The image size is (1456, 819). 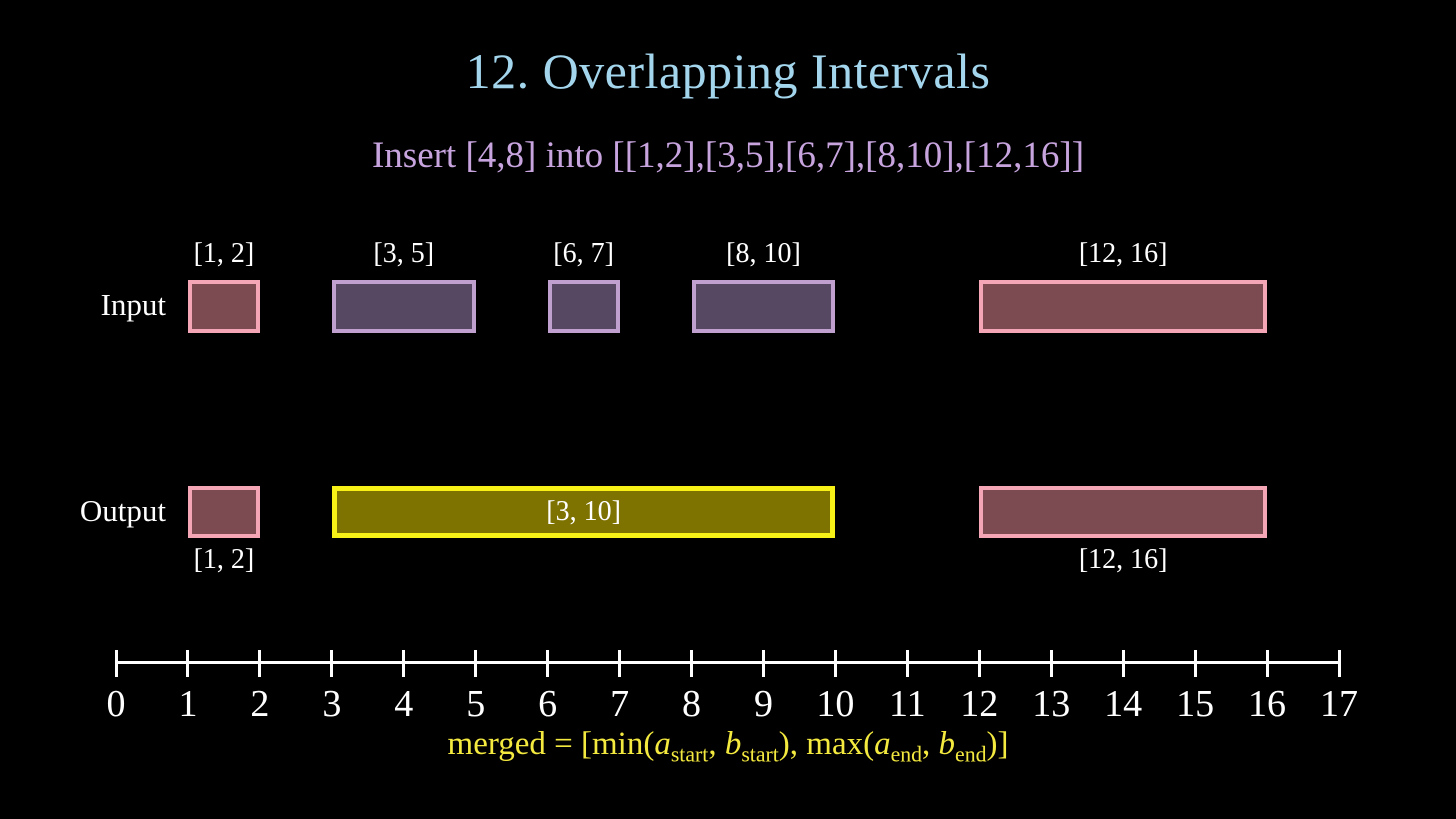 What do you see at coordinates (116, 704) in the screenshot?
I see `number-line-label-0: 0` at bounding box center [116, 704].